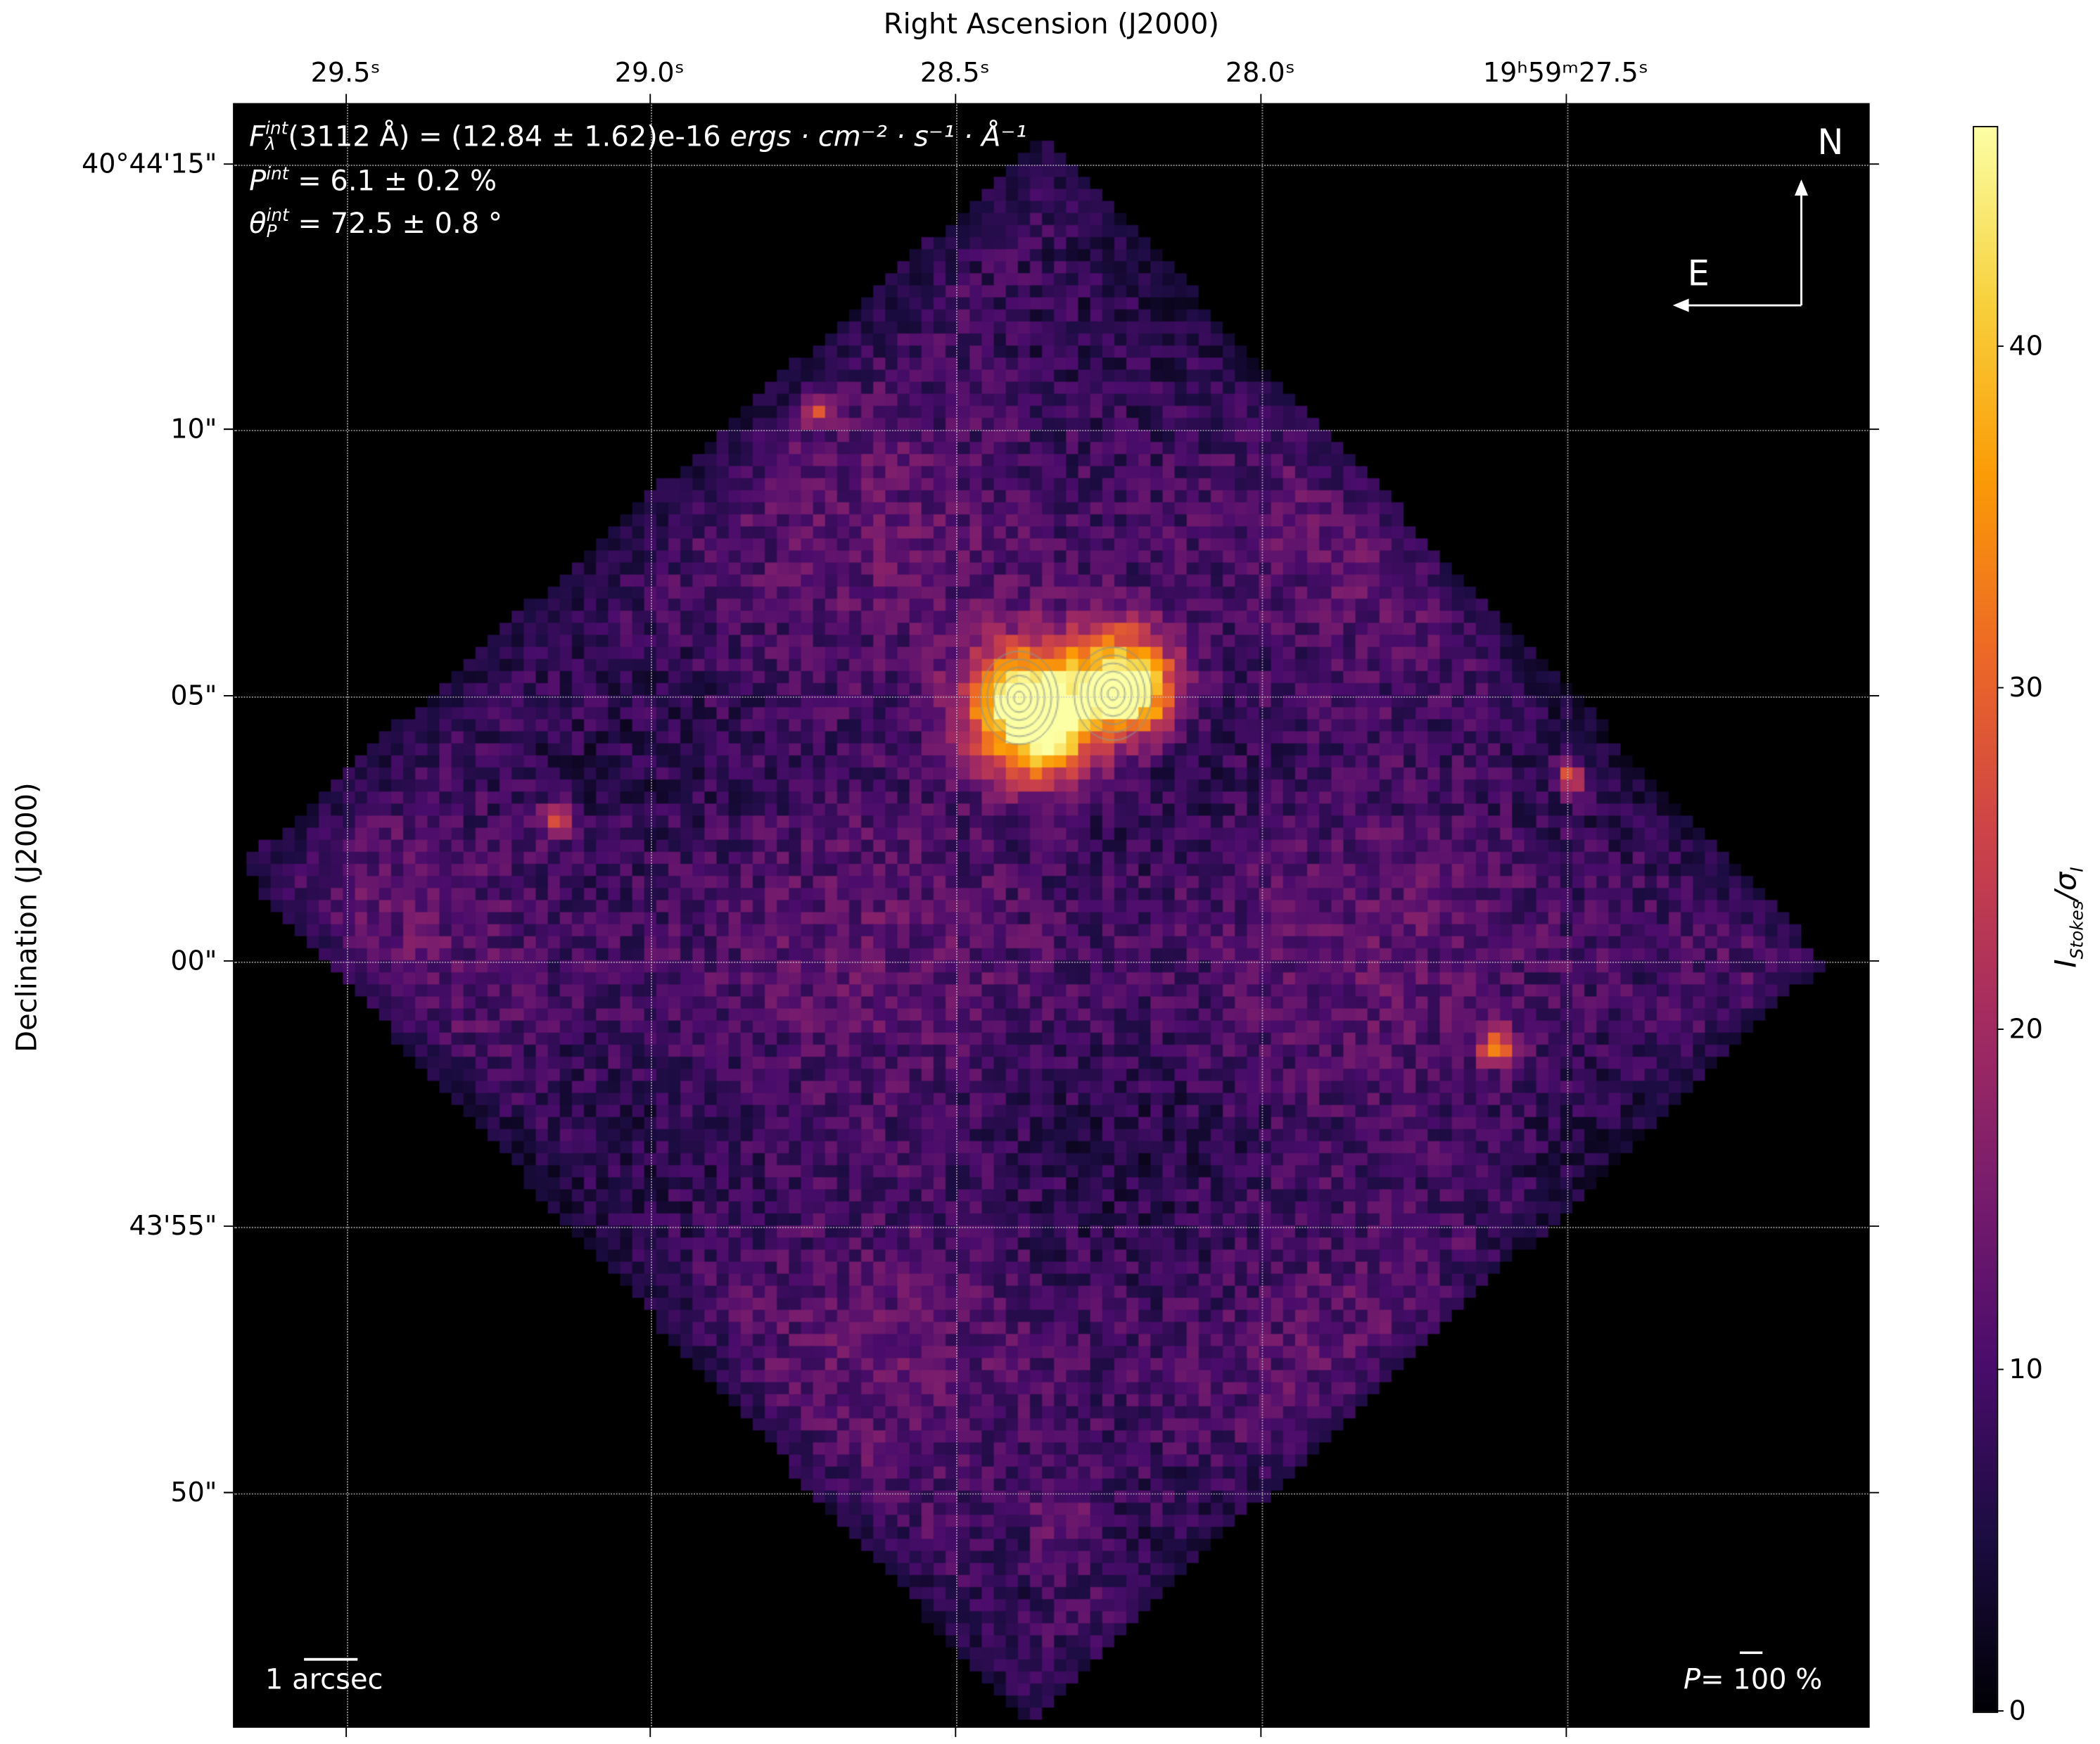  I want to click on colorbar-tick-label: 40, so click(2027, 345).